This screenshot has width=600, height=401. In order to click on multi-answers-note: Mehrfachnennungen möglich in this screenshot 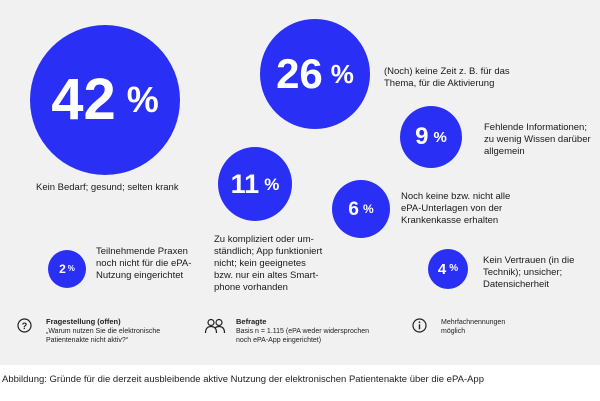, I will do `click(473, 327)`.